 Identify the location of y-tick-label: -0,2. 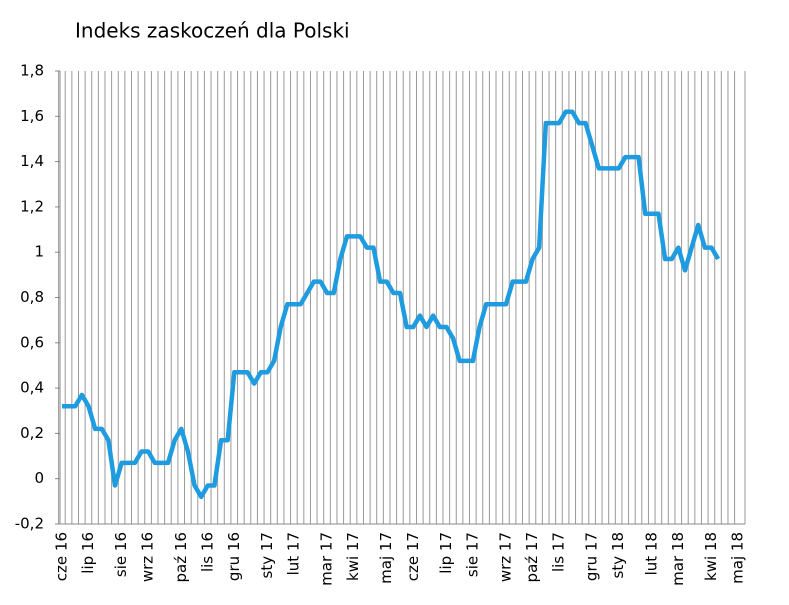
(29, 524).